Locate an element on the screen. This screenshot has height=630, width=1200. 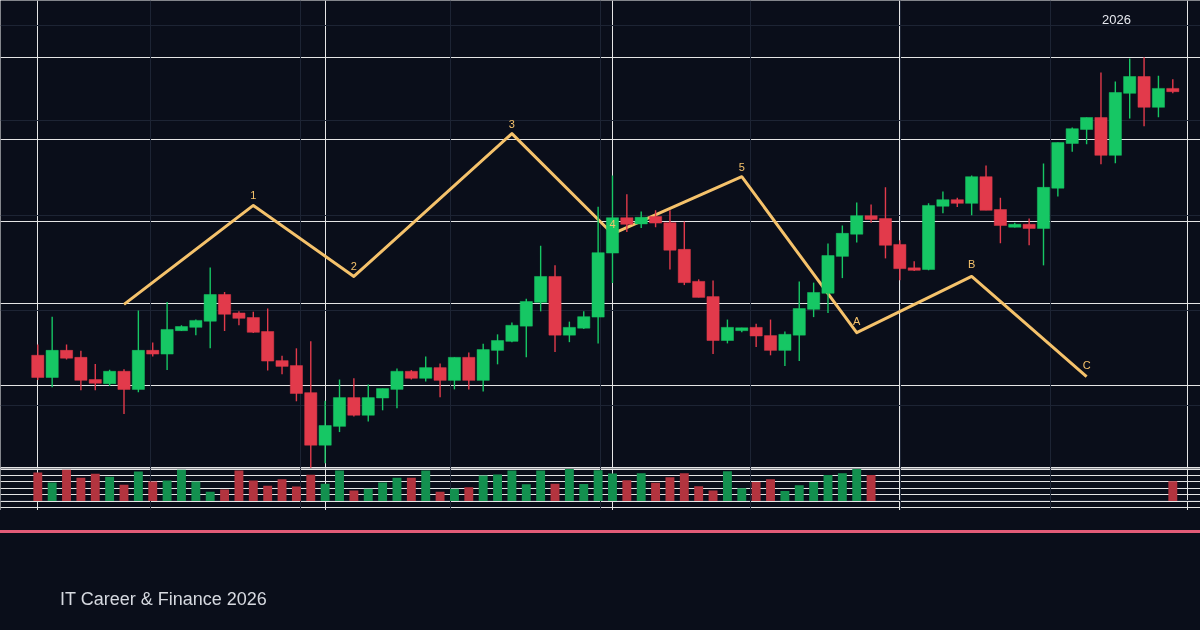
annotation: 1 is located at coordinates (253, 195).